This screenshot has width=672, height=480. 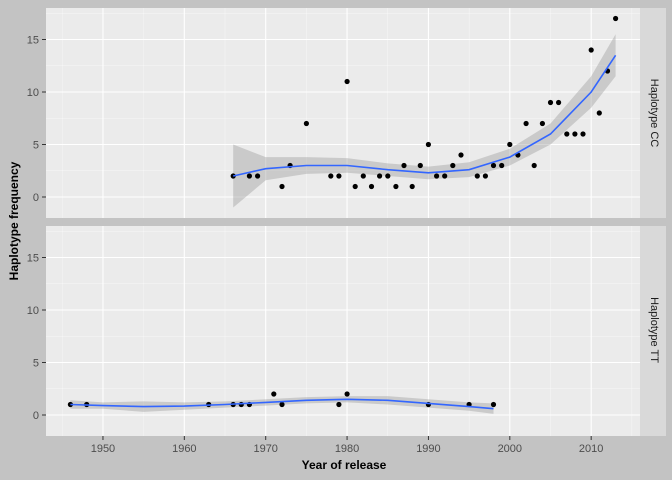 What do you see at coordinates (428, 449) in the screenshot?
I see `x-tick-label: 1990` at bounding box center [428, 449].